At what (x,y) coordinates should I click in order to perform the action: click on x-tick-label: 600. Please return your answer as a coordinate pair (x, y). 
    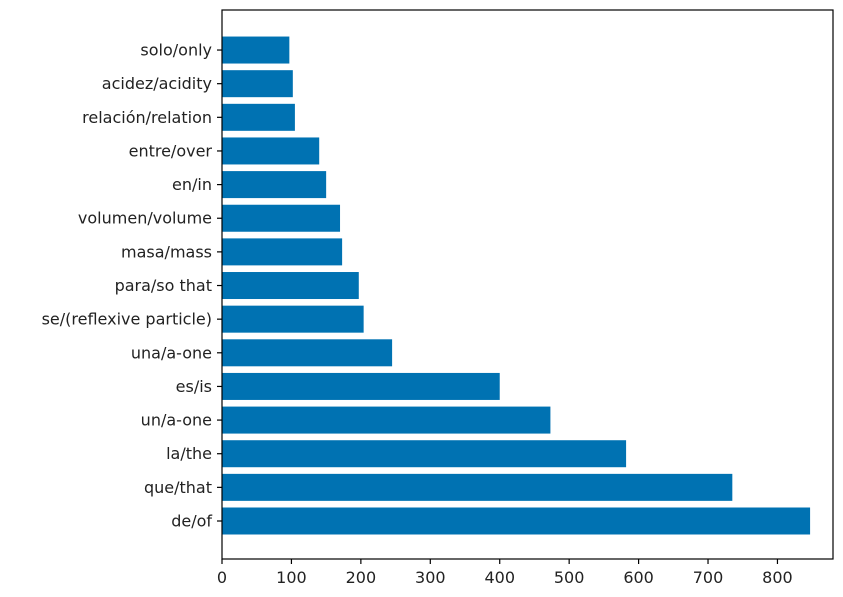
    Looking at the image, I should click on (638, 577).